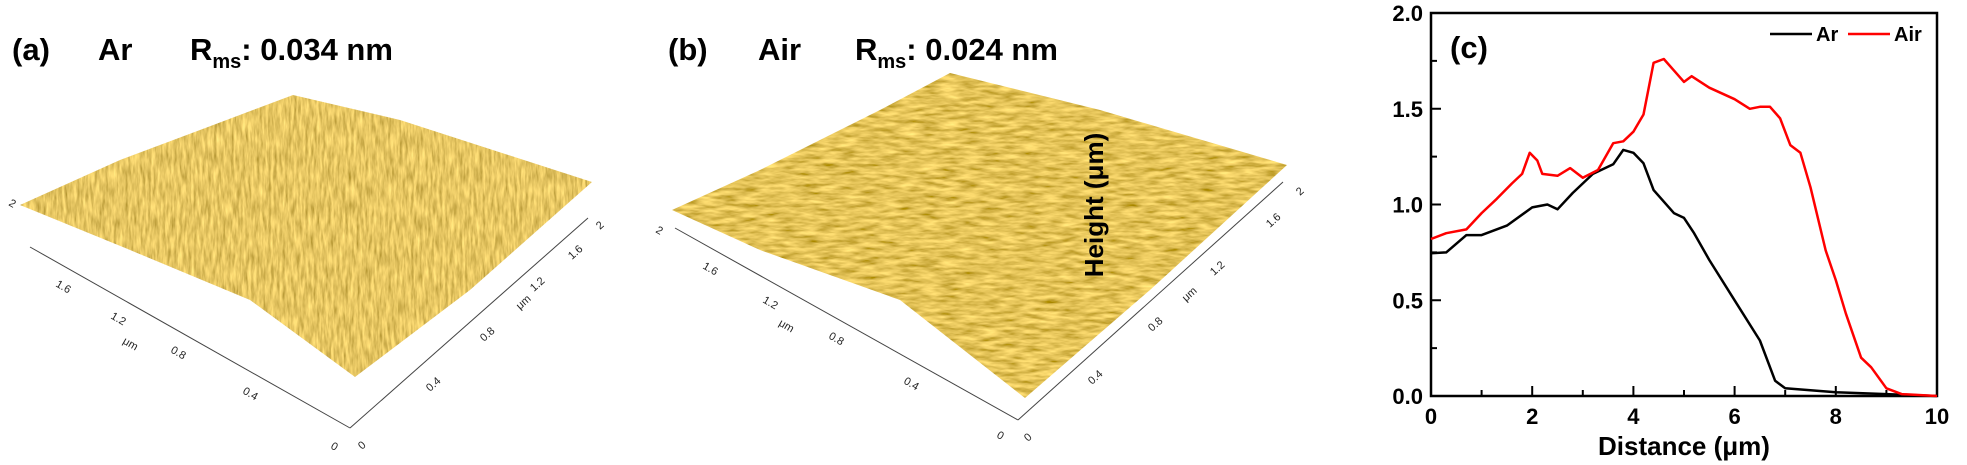 The width and height of the screenshot is (1967, 465). Describe the element at coordinates (63, 287) in the screenshot. I see `afm-a-left-1: 1.6` at that location.